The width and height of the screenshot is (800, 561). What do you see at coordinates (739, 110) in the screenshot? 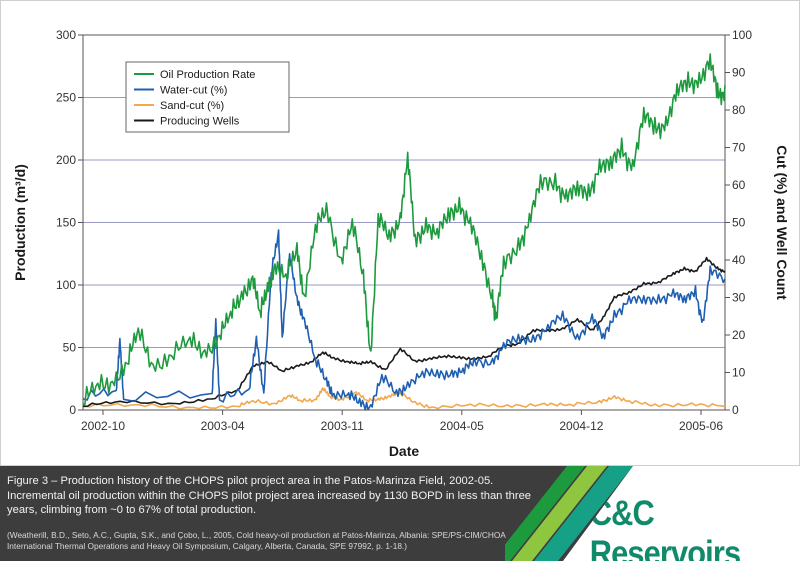
I see `y2-tick-label: 80` at bounding box center [739, 110].